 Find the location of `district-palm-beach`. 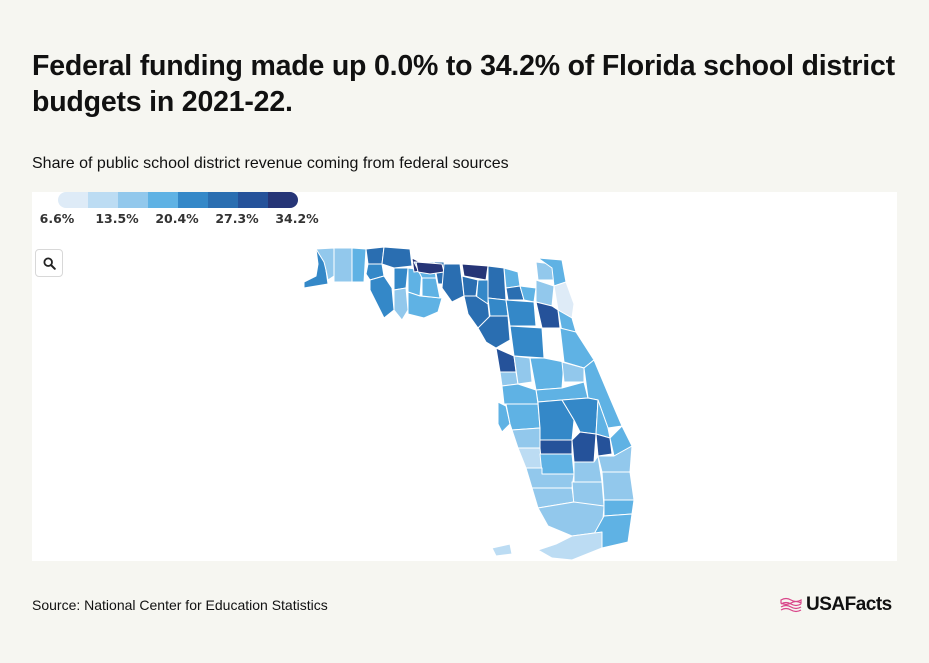

district-palm-beach is located at coordinates (618, 486).